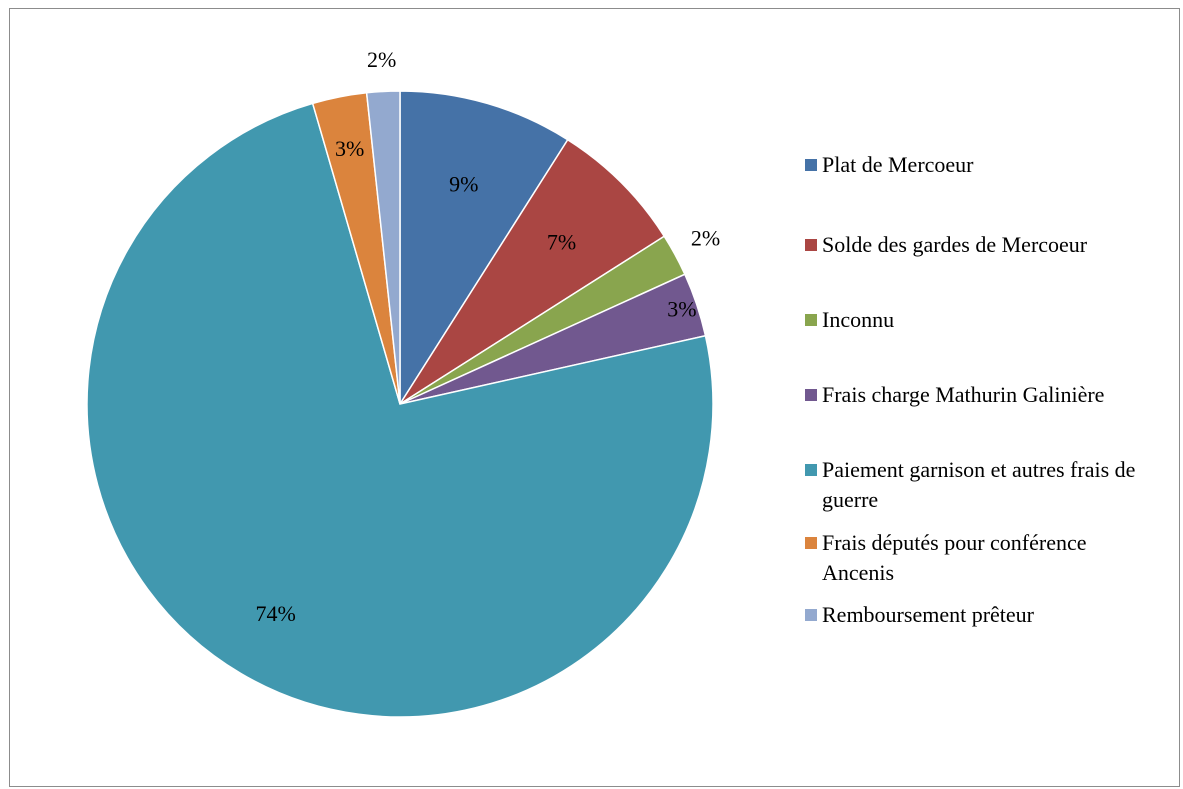 The image size is (1183, 789). Describe the element at coordinates (276, 613) in the screenshot. I see `data-label-5: 74%` at that location.